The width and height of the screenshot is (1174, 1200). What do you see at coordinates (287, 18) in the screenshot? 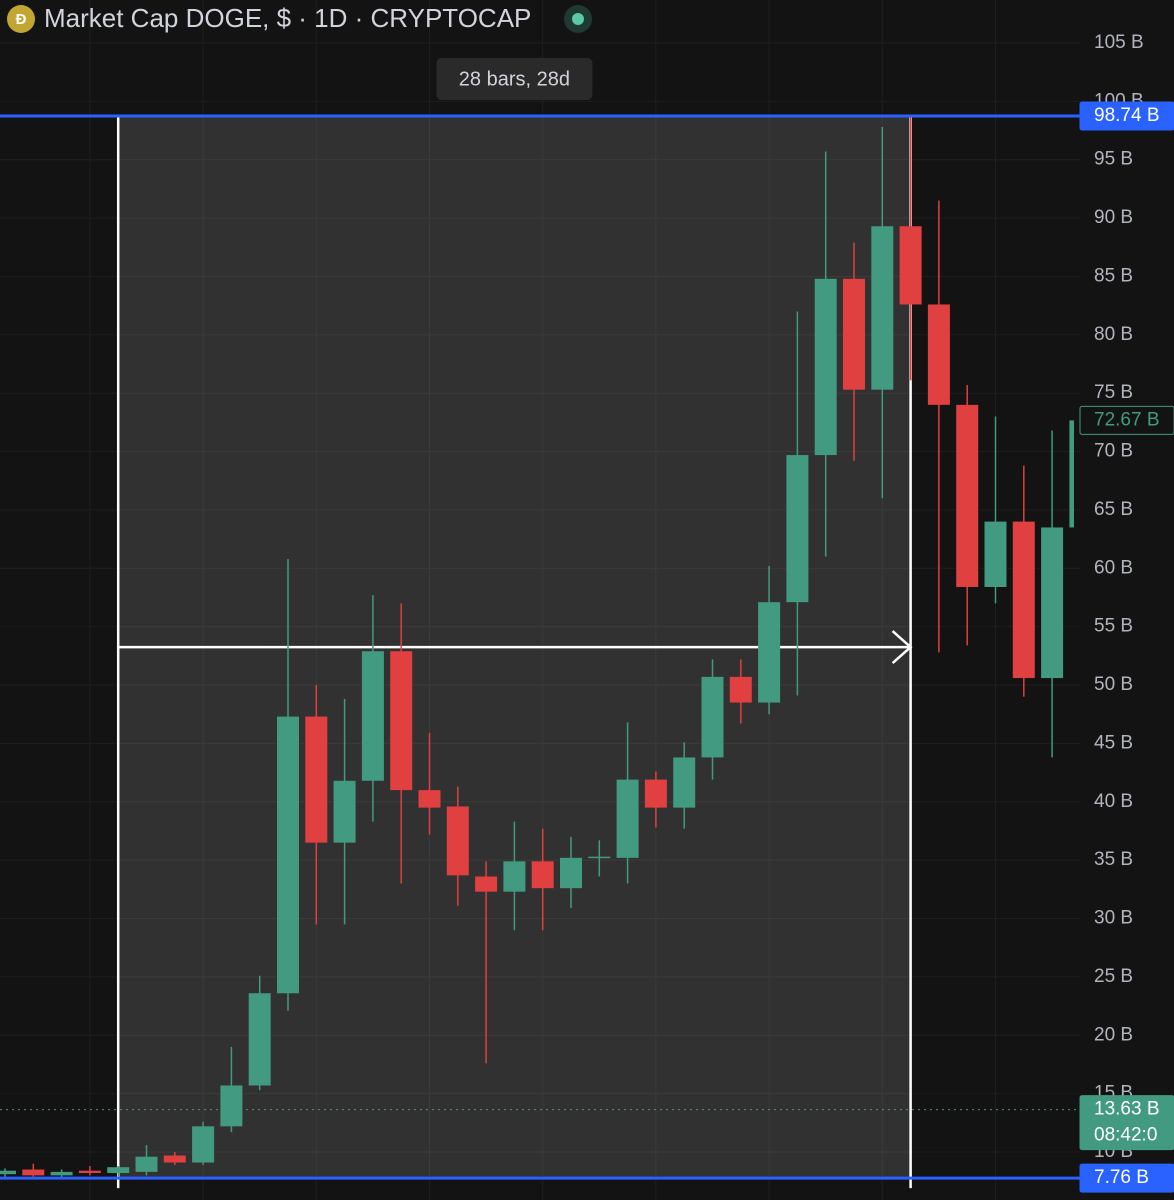
I see `chart-title: Market Cap DOGE, $ · 1D · CRYPTOCAP` at bounding box center [287, 18].